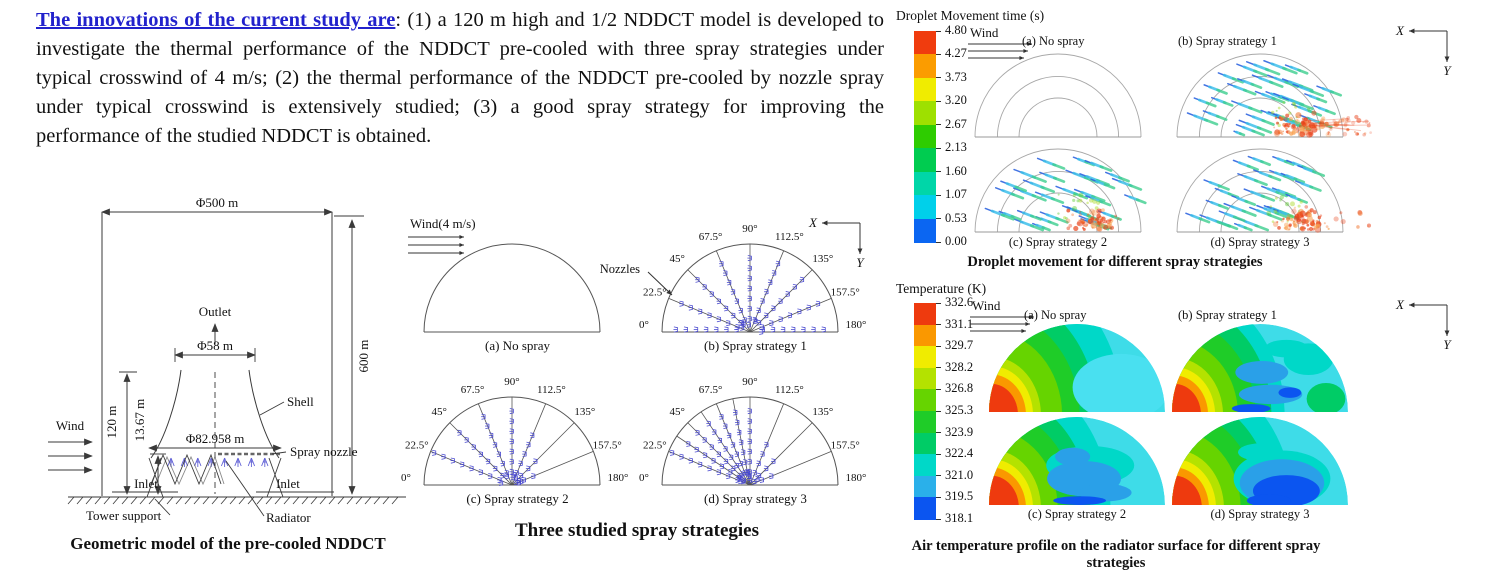 This screenshot has height=570, width=1487. Describe the element at coordinates (959, 302) in the screenshot. I see `colorbar-tick-label: 332.6` at that location.